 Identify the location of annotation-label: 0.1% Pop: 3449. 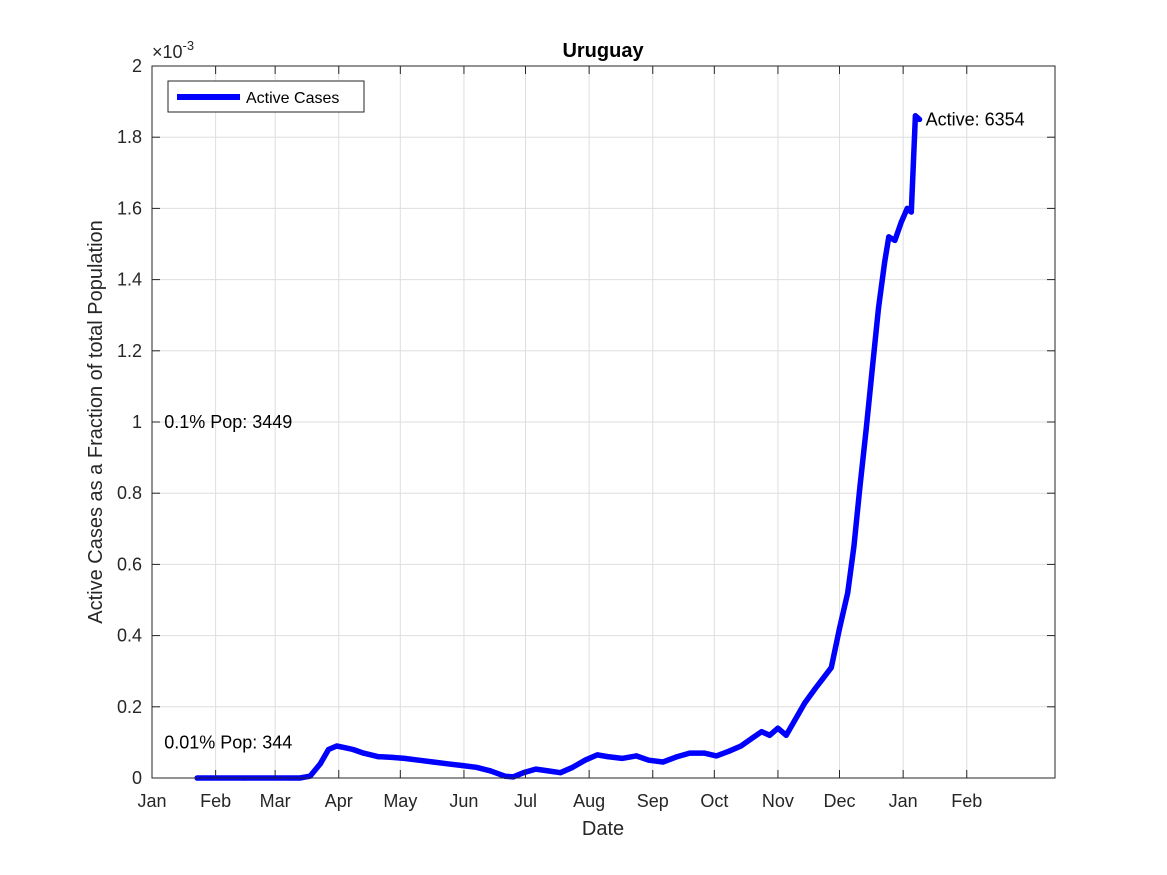
(228, 422).